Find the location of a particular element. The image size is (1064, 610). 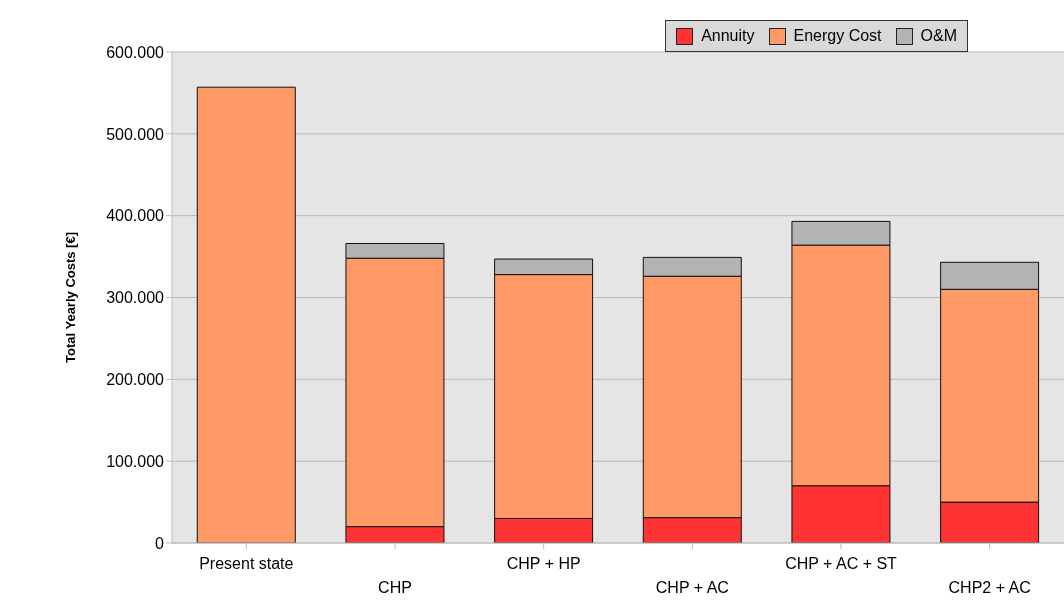

y-tick-label: 600.000 is located at coordinates (135, 52).